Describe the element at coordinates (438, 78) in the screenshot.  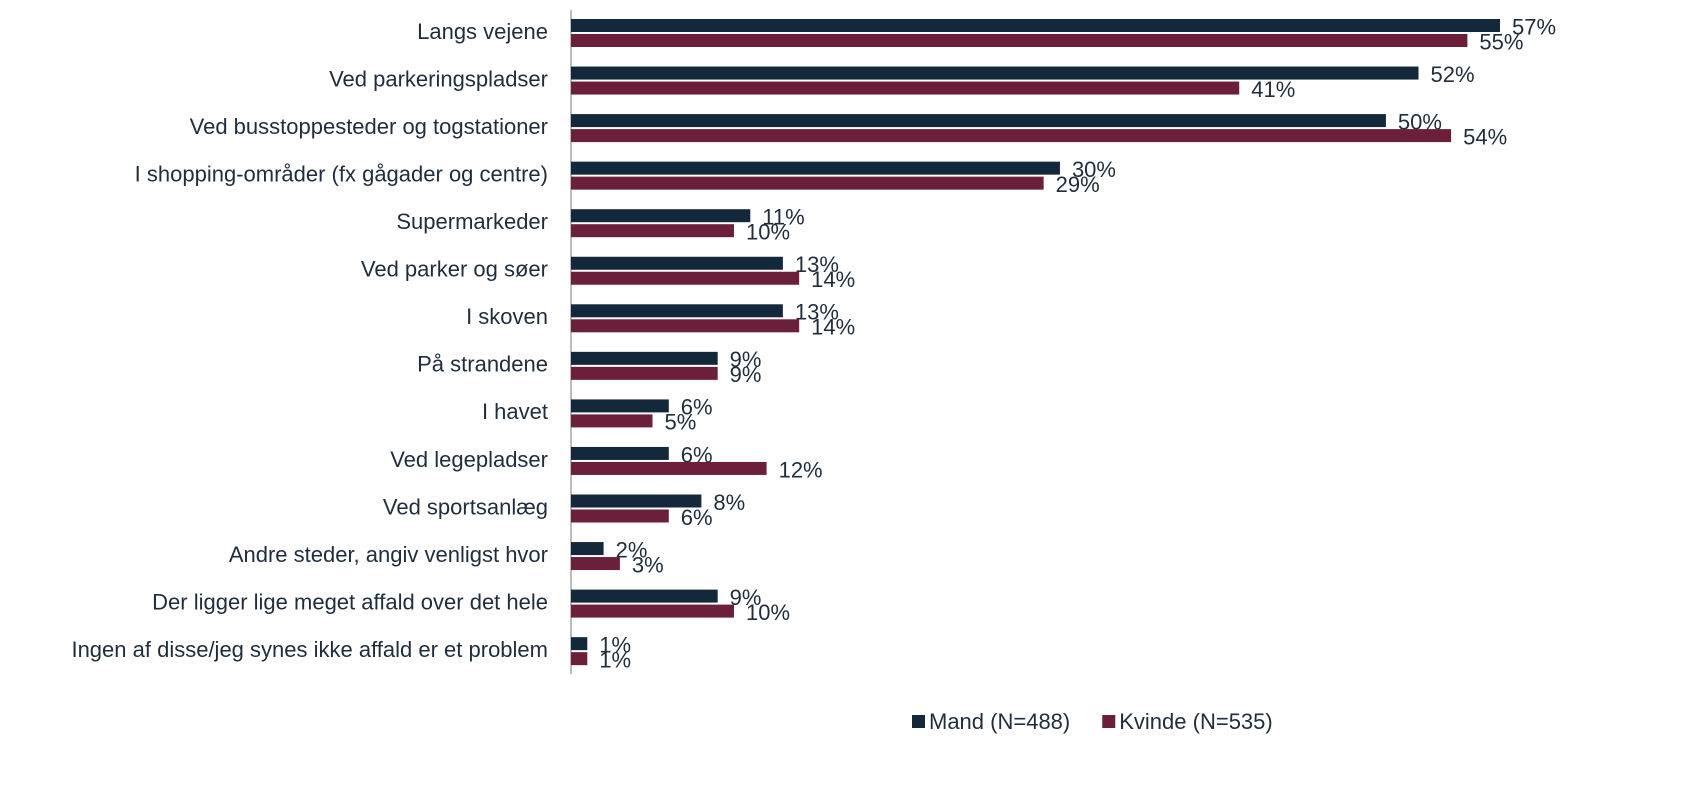
I see `category-label: Ved parkeringspladser` at that location.